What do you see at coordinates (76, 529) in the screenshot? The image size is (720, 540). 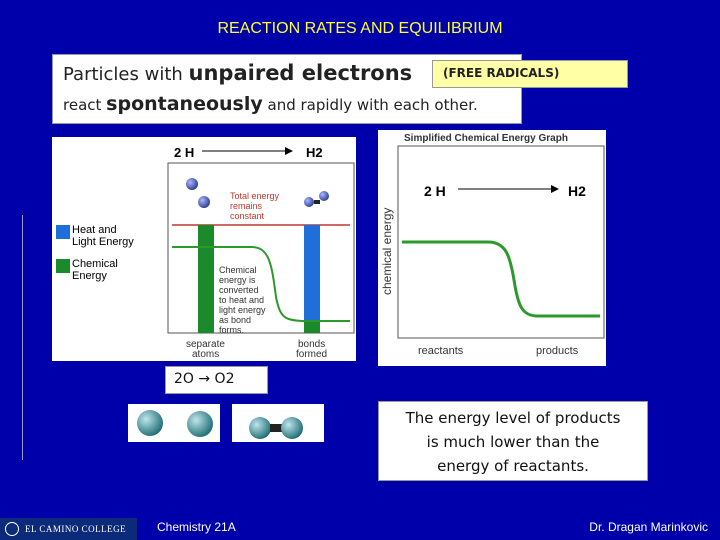 I see `college-logo-text: EL CAMINO COLLEGE` at bounding box center [76, 529].